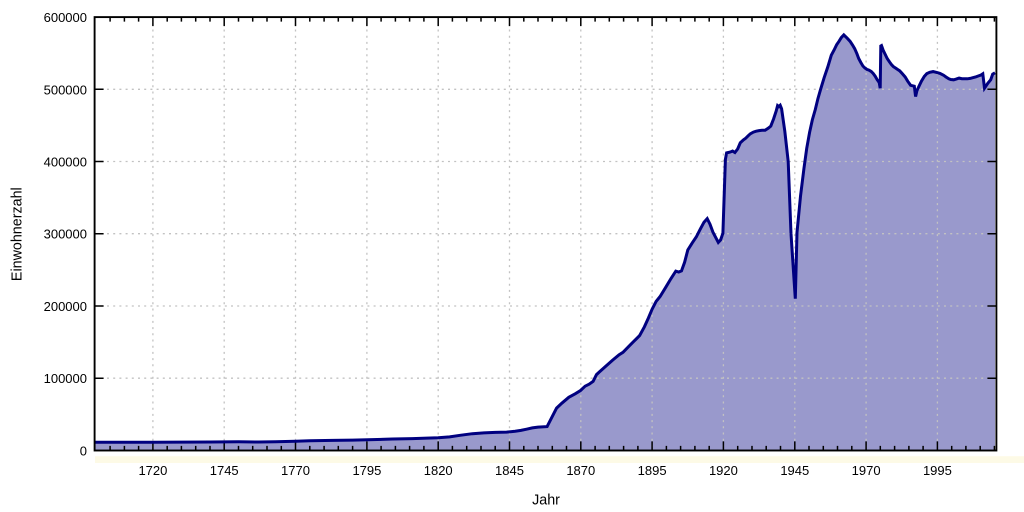 The width and height of the screenshot is (1024, 512). What do you see at coordinates (509, 470) in the screenshot?
I see `svg-text: 1845` at bounding box center [509, 470].